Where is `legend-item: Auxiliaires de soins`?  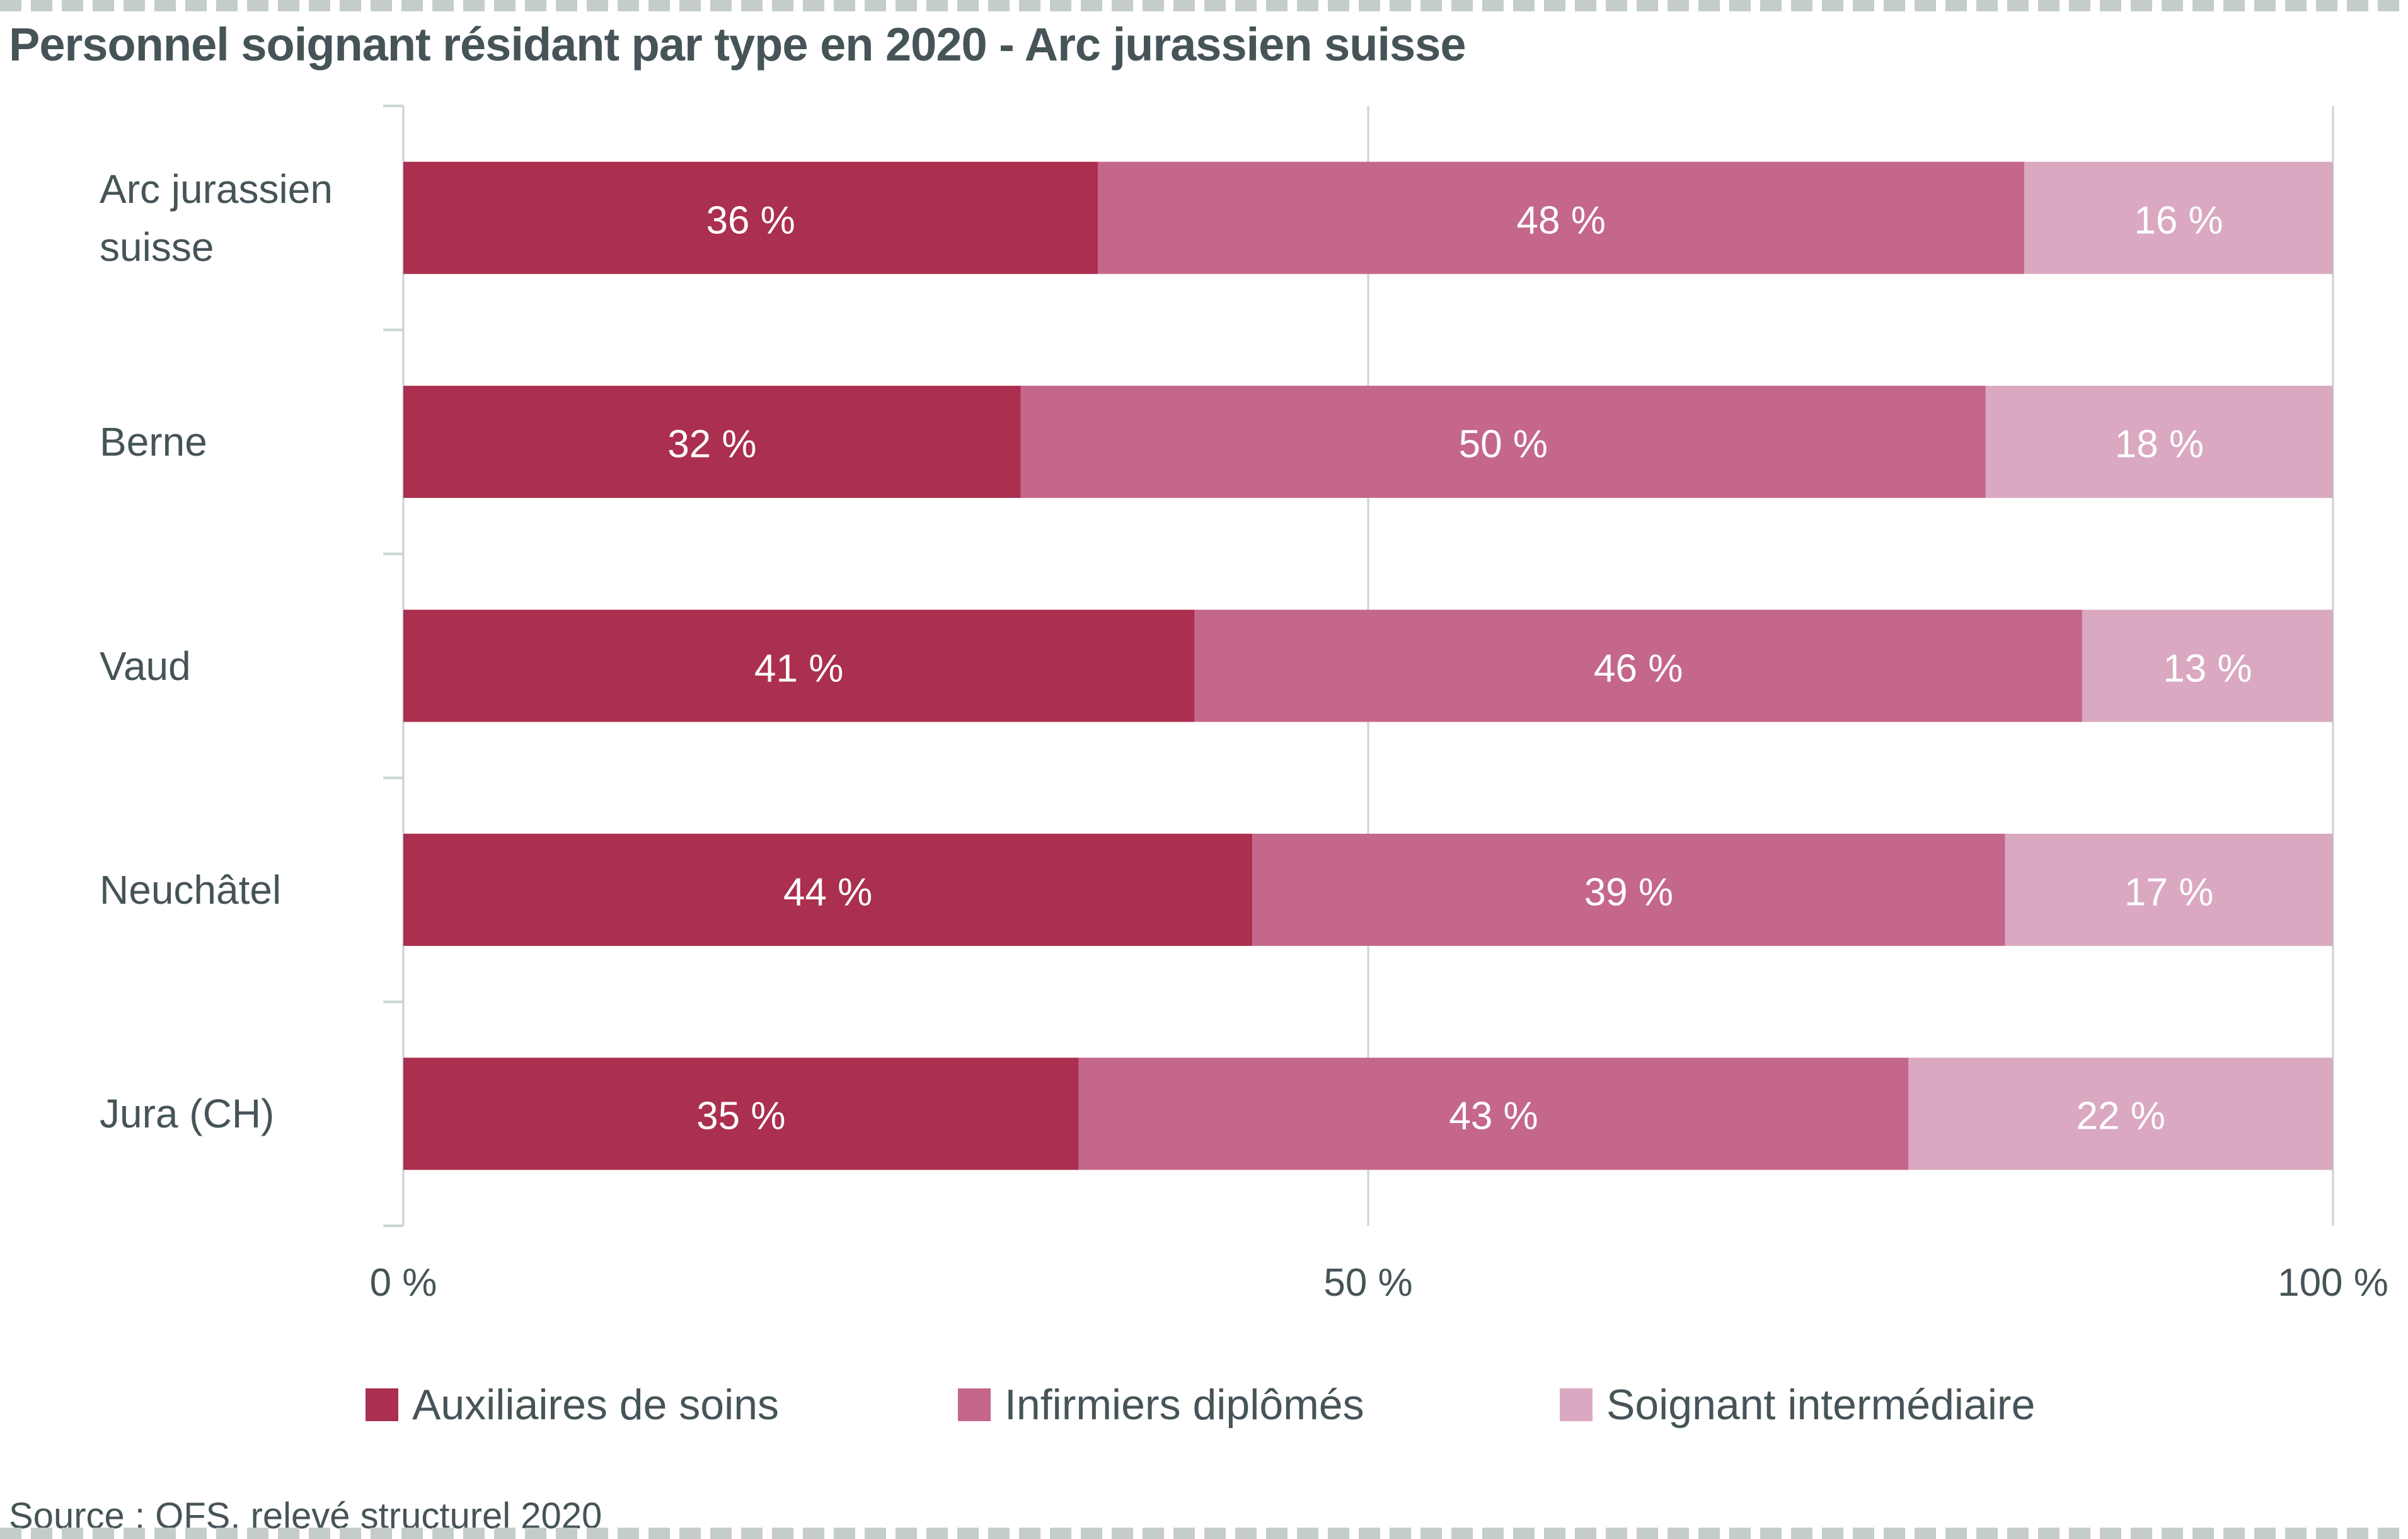 legend-item: Auxiliaires de soins is located at coordinates (572, 1405).